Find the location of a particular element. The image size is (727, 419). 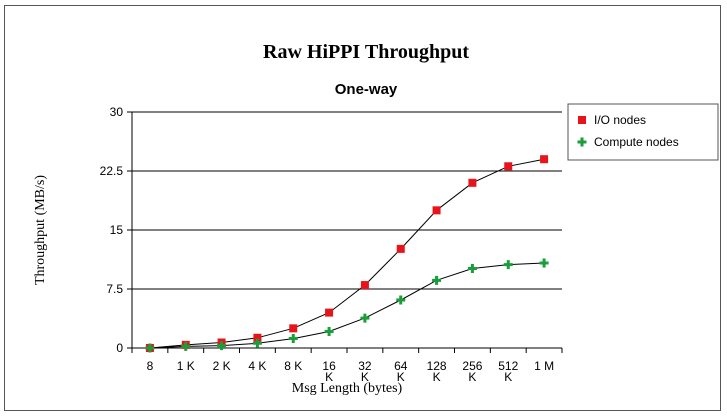

chart-subtitle: One-way is located at coordinates (366, 89).